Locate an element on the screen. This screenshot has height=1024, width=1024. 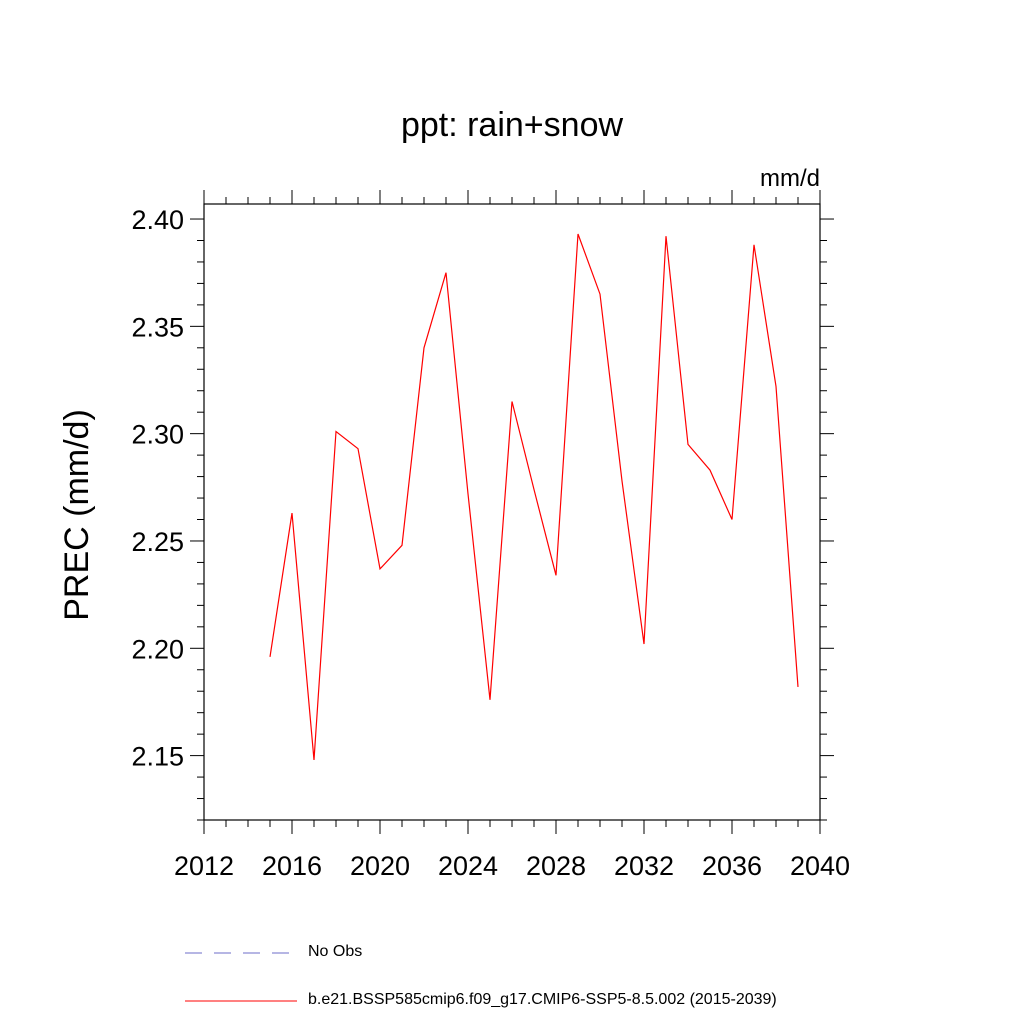
x-tick-label: 2020 is located at coordinates (380, 866).